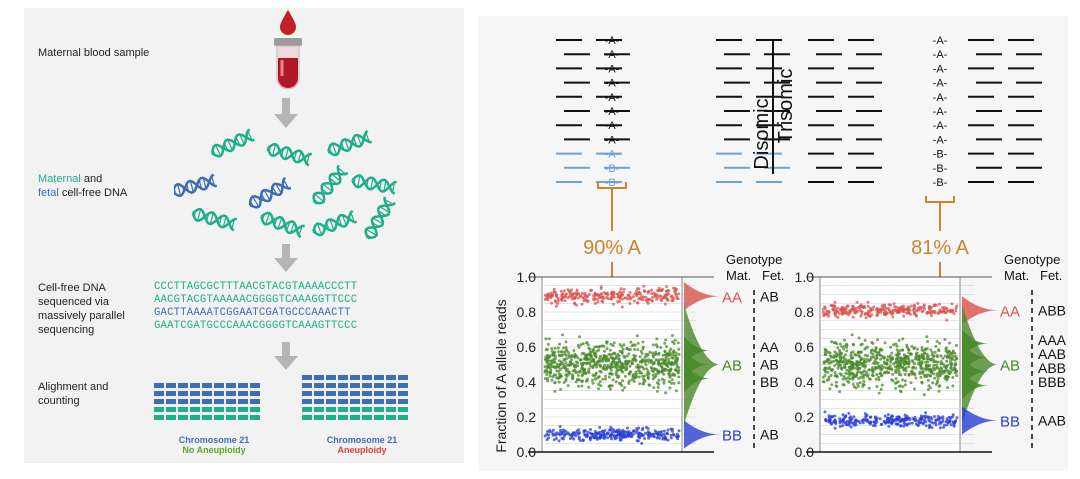 The image size is (1080, 479). Describe the element at coordinates (805, 382) in the screenshot. I see `y-tick-label: 0.4` at that location.